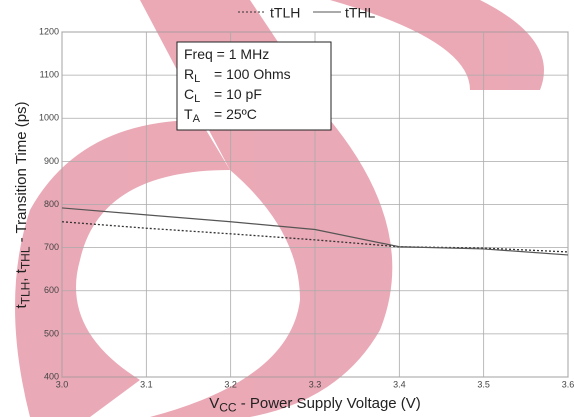 This screenshot has height=417, width=574. Describe the element at coordinates (51, 161) in the screenshot. I see `y-tick-label: 900` at that location.